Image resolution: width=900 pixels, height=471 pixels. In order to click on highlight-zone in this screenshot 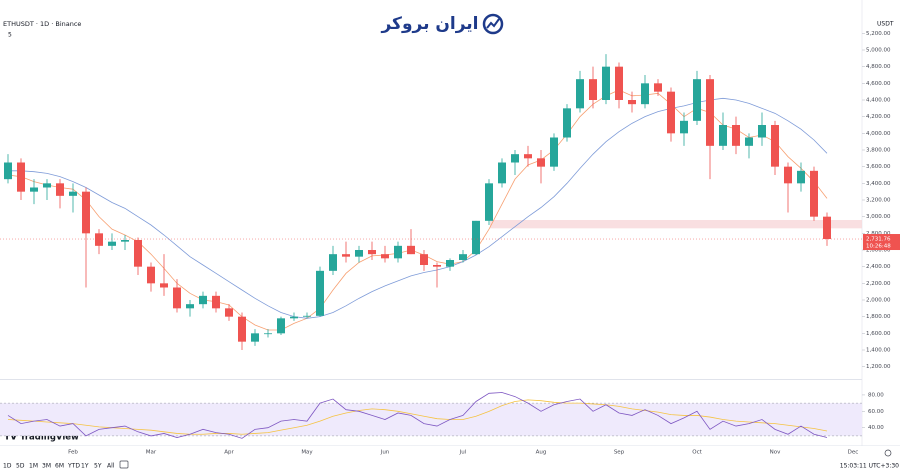, I will do `click(676, 224)`.